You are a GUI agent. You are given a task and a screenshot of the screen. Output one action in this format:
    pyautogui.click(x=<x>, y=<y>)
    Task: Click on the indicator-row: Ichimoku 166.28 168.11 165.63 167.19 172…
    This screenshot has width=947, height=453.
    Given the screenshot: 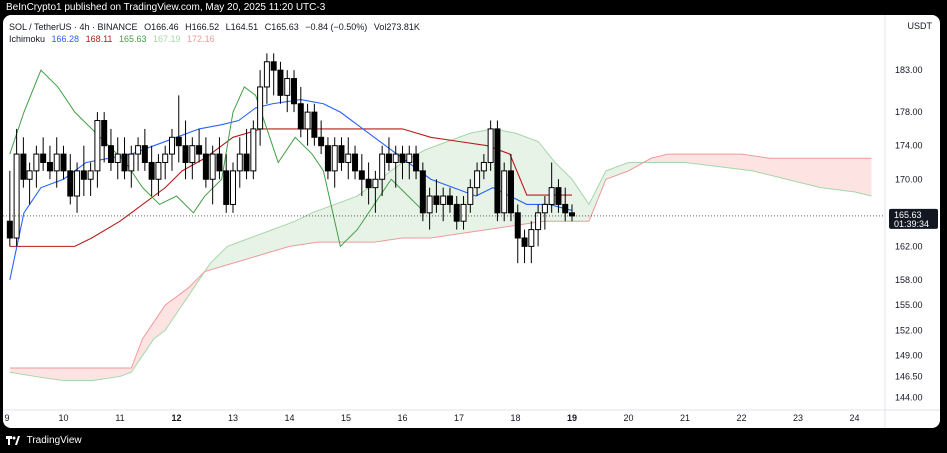 What is the action you would take?
    pyautogui.click(x=216, y=39)
    